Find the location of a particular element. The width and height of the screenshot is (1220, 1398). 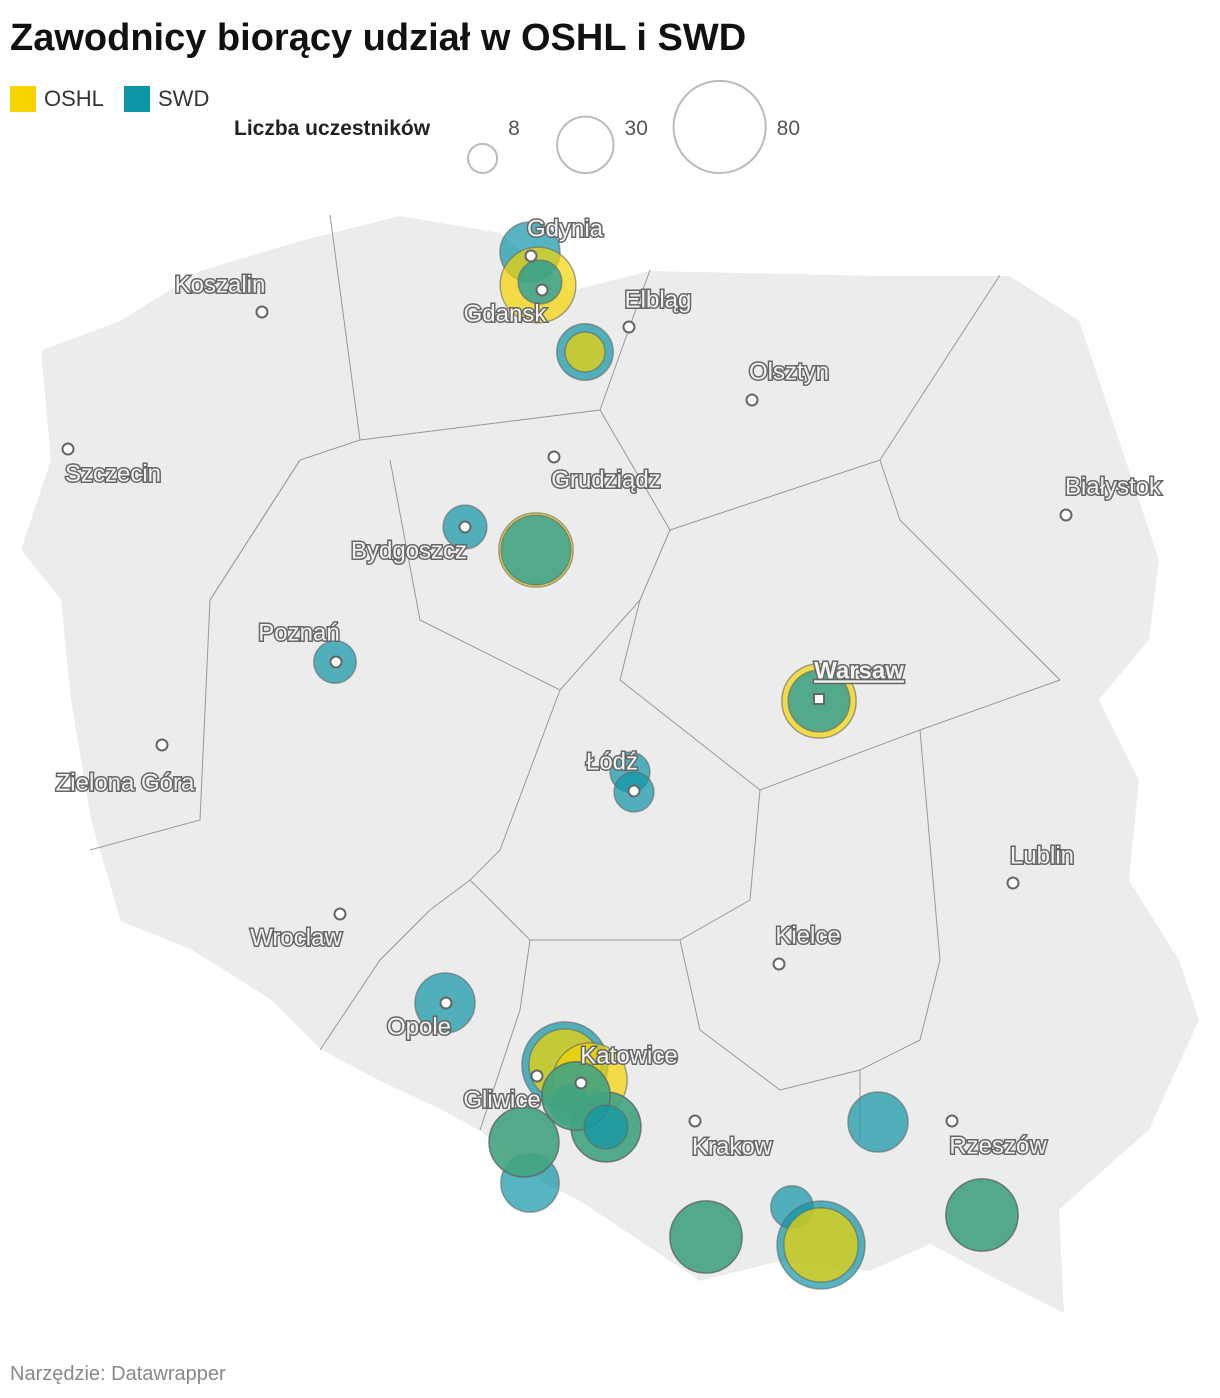

legend: OSHL SWD Liczba uczestników 8 30 80 is located at coordinates (405, 126).